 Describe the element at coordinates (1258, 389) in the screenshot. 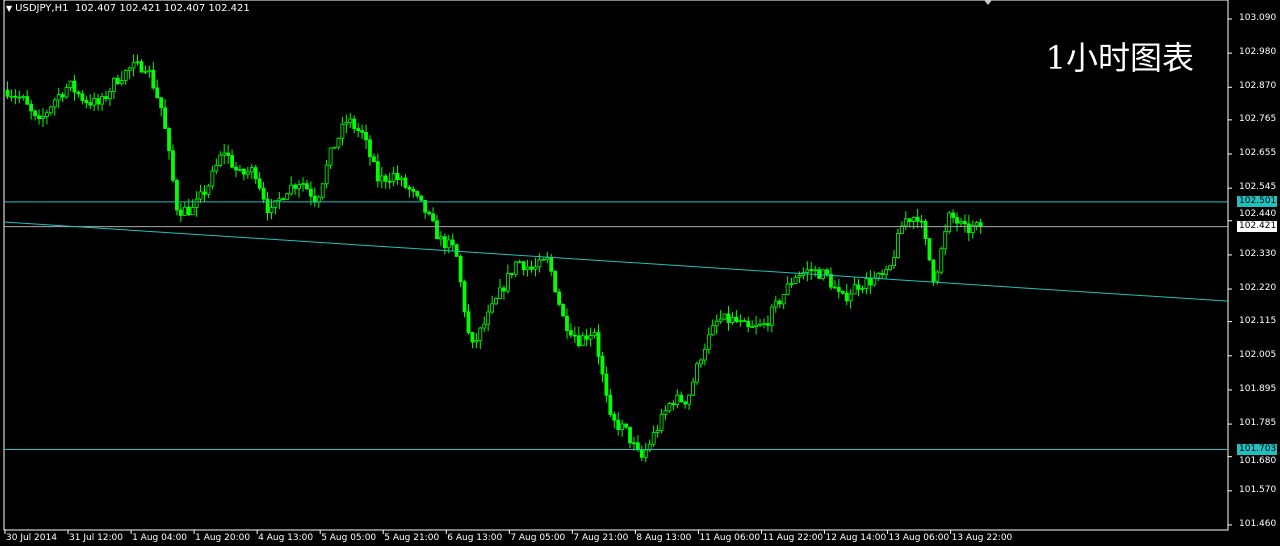

I see `y-tick-label: 101.895` at that location.